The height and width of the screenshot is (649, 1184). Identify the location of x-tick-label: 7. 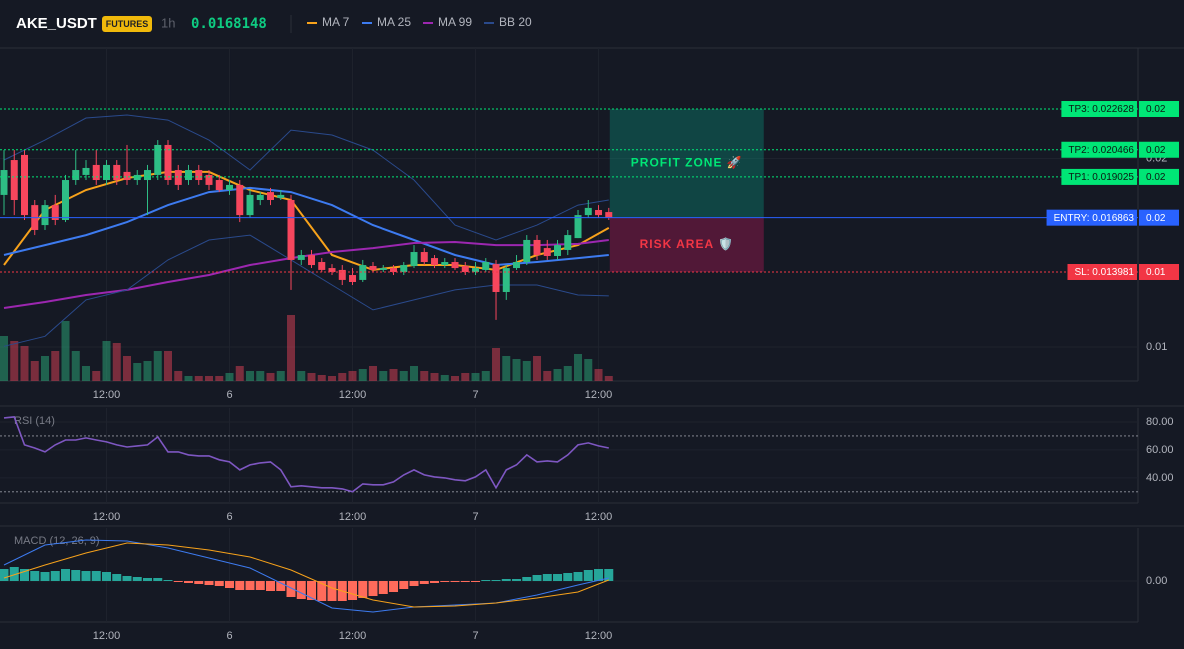
(475, 636).